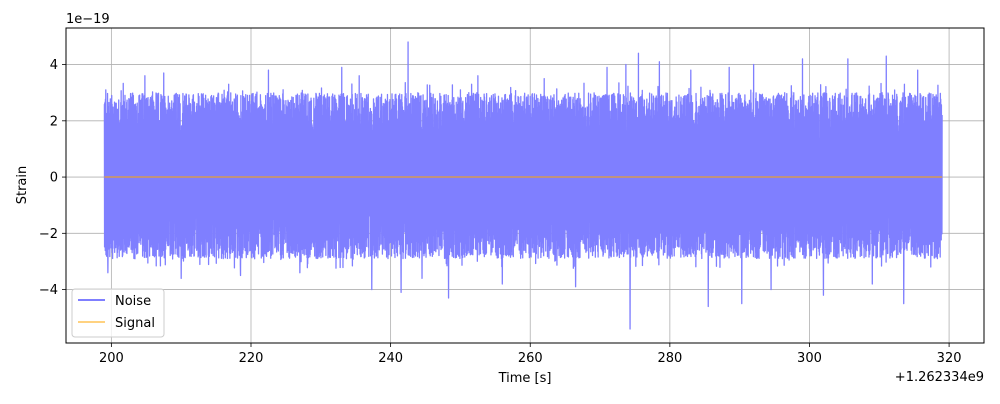 The width and height of the screenshot is (1000, 404). Describe the element at coordinates (390, 358) in the screenshot. I see `x-tick-label: 240` at that location.